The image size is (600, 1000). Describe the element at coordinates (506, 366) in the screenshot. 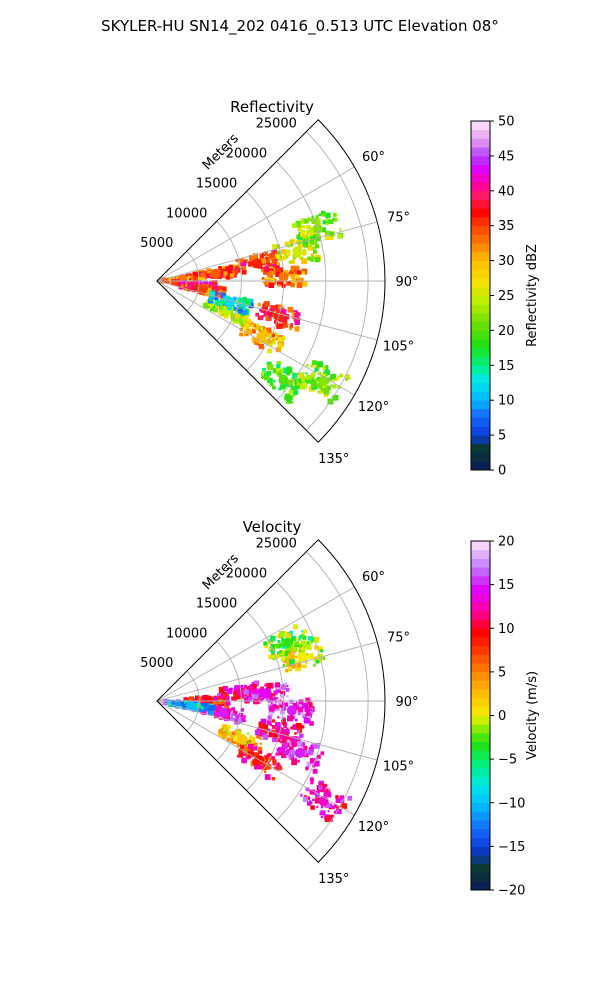

I see `colorbar-tick-label: 15` at that location.